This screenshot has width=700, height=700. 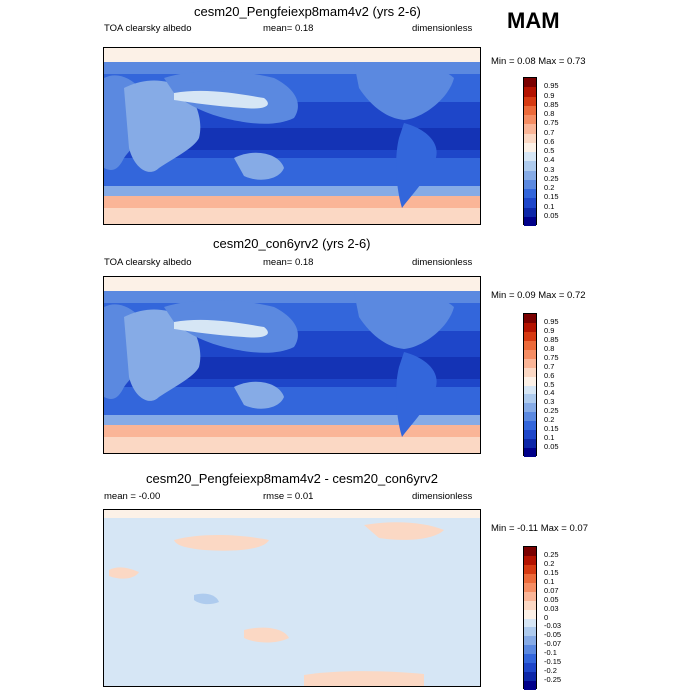 I want to click on panel-1-title: cesm20_Pengfeiexp8mam4v2 (yrs 2-6), so click(x=307, y=11).